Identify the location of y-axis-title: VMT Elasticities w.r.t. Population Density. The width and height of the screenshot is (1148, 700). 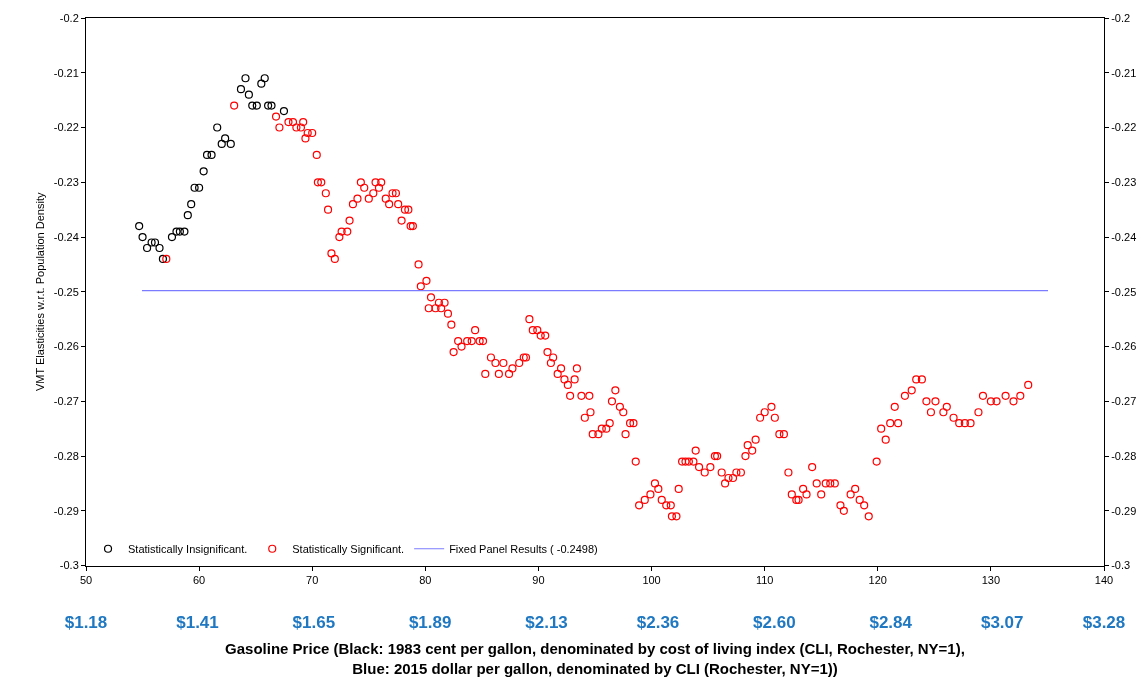
(40, 292).